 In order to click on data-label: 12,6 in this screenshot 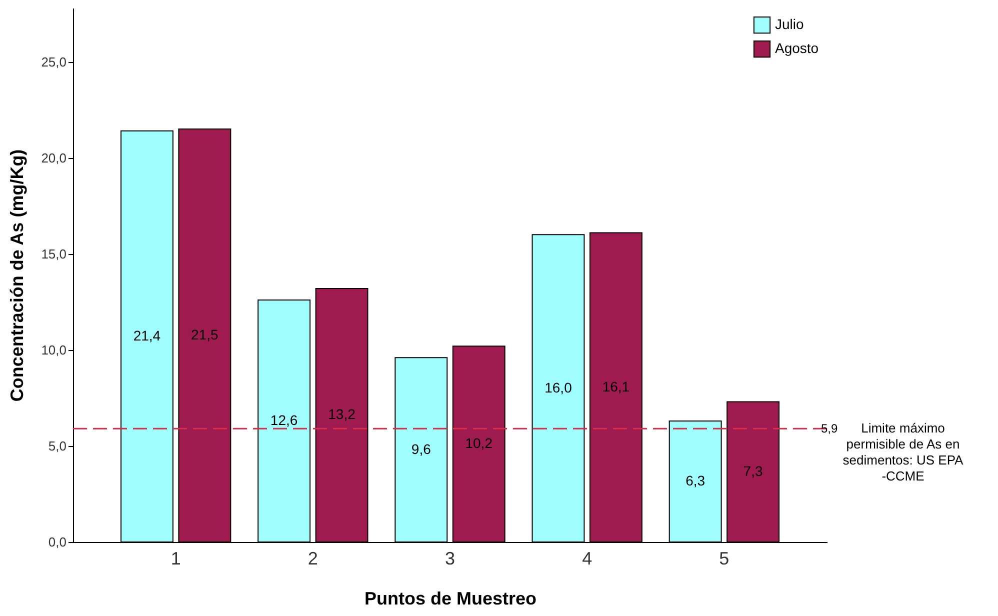, I will do `click(284, 420)`.